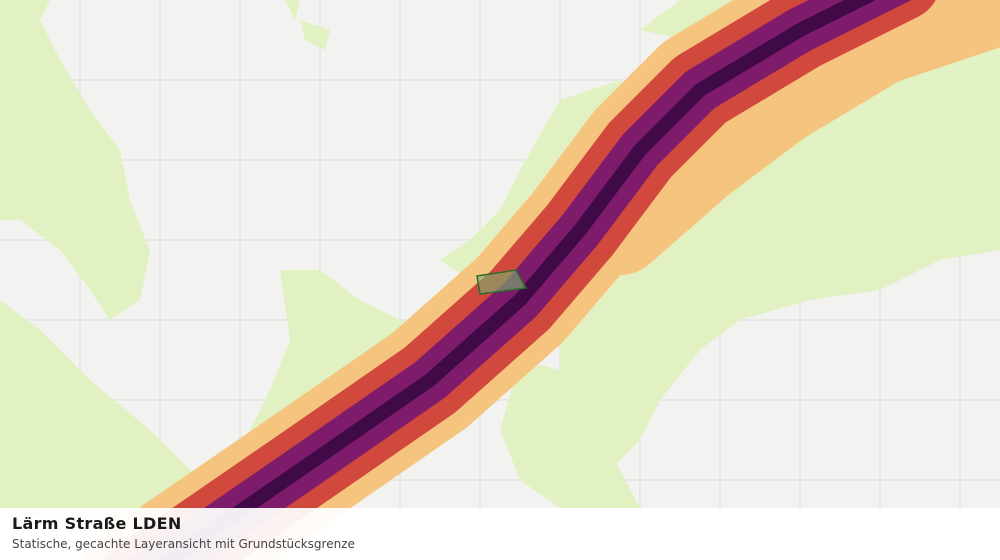 The image size is (1000, 560). I want to click on parcel-boundary, so click(502, 282).